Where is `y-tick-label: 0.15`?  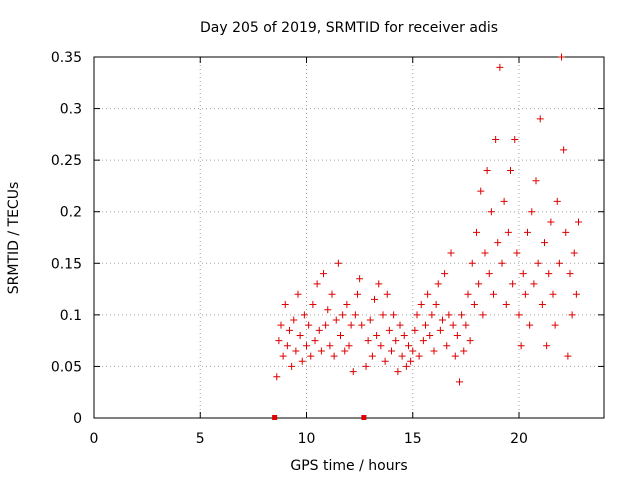 y-tick-label: 0.15 is located at coordinates (66, 264).